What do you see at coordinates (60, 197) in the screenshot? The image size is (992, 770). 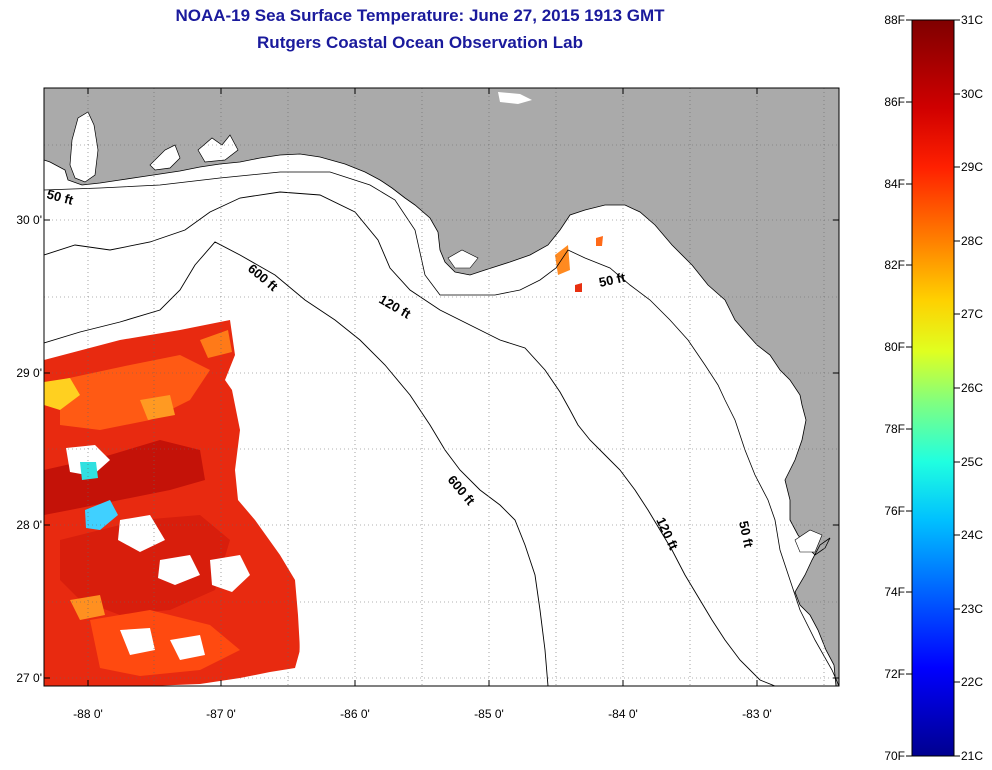 I see `contour-label-50ft-west: 50 ft` at bounding box center [60, 197].